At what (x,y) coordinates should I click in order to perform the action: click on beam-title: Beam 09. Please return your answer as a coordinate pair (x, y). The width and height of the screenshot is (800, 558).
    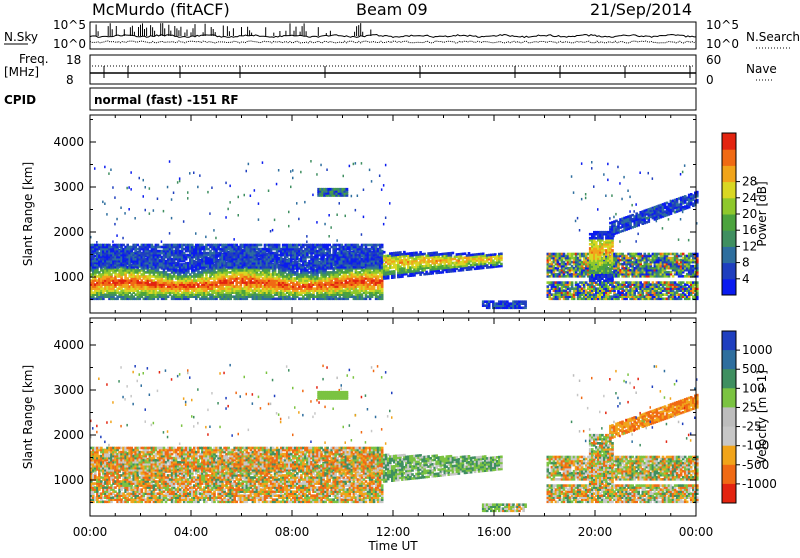
    Looking at the image, I should click on (392, 9).